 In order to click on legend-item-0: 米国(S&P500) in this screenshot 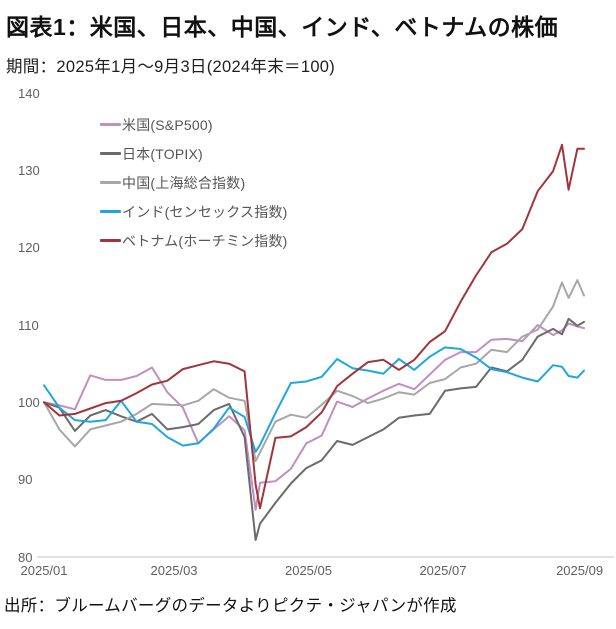, I will do `click(194, 124)`.